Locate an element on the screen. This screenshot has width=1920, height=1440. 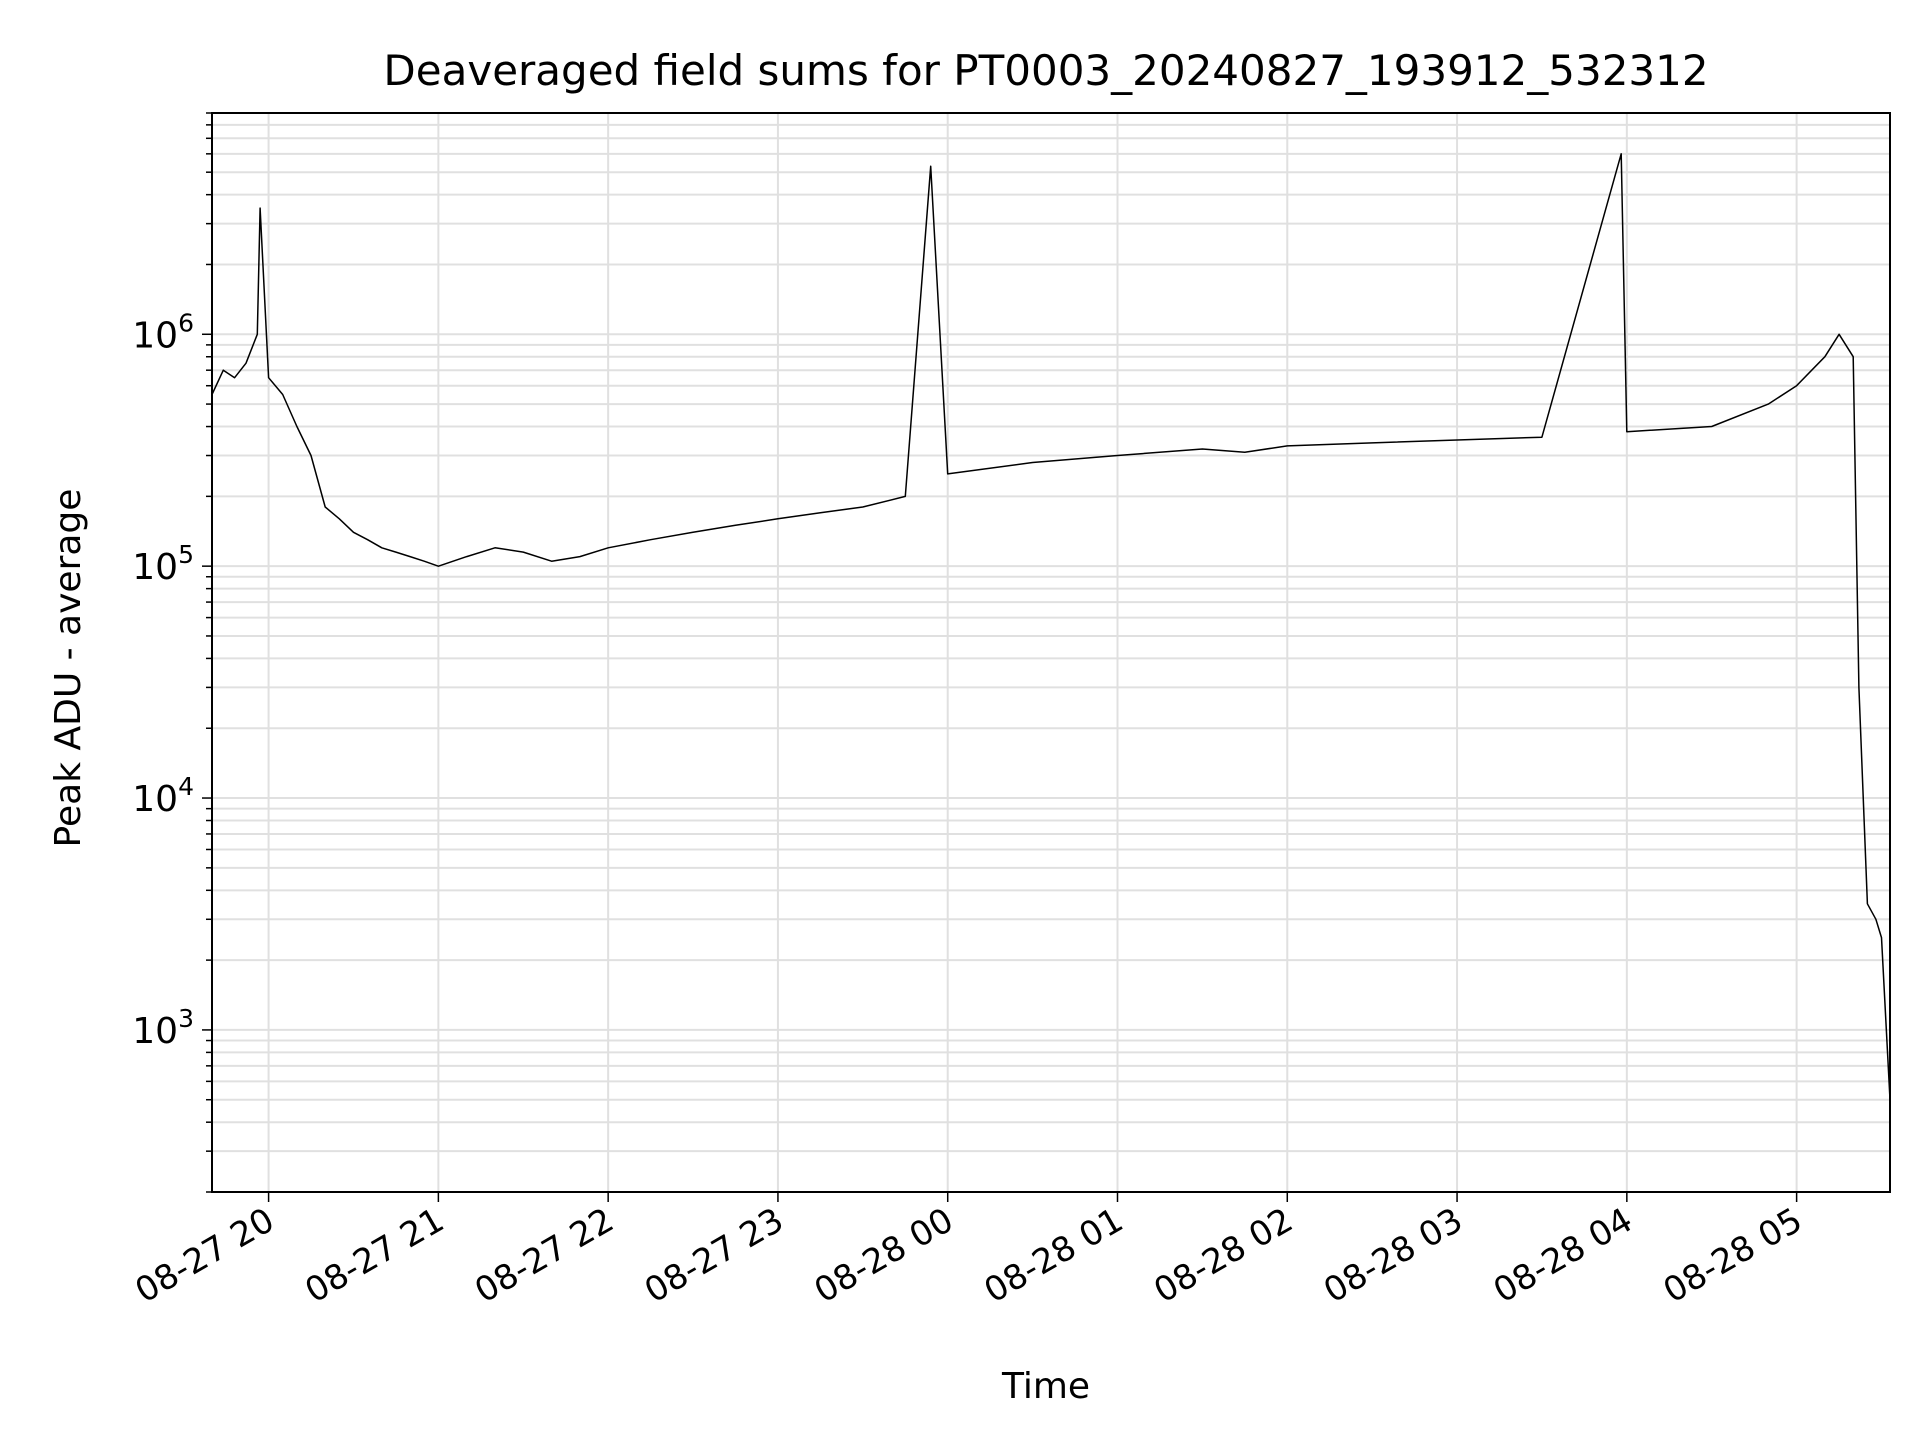
y-tick-label: 10⁶ is located at coordinates (163, 332).